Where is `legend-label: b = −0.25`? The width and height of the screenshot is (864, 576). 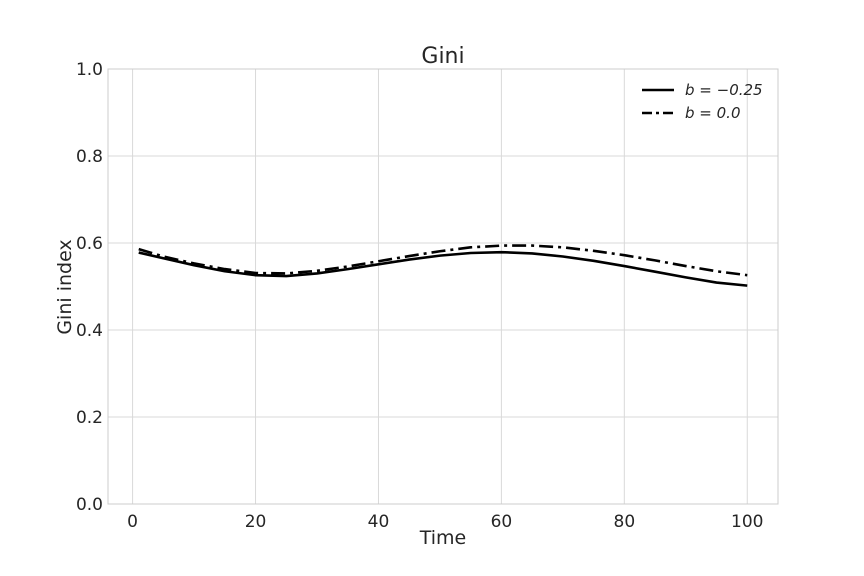
legend-label: b = −0.25 is located at coordinates (724, 90).